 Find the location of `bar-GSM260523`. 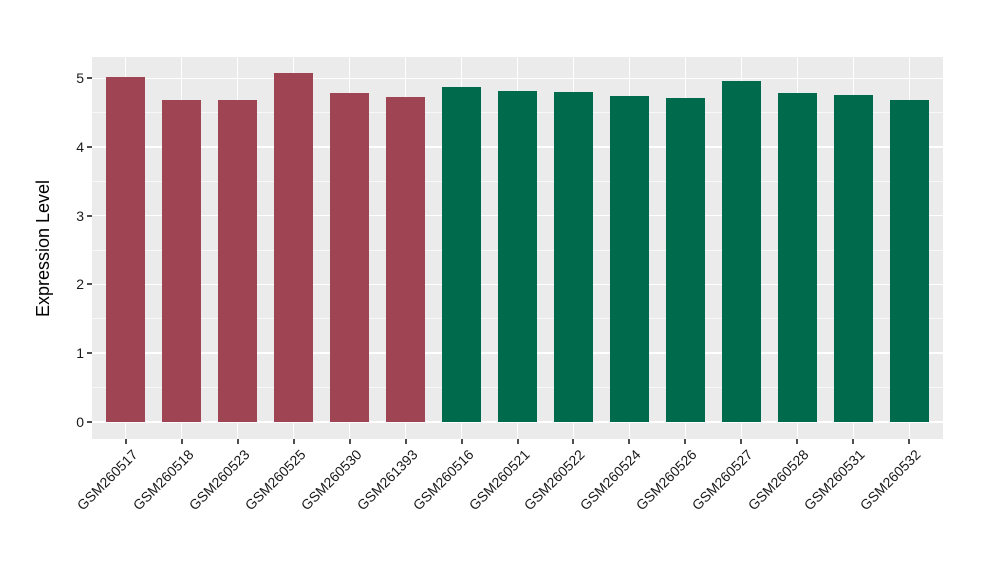

bar-GSM260523 is located at coordinates (237, 260).